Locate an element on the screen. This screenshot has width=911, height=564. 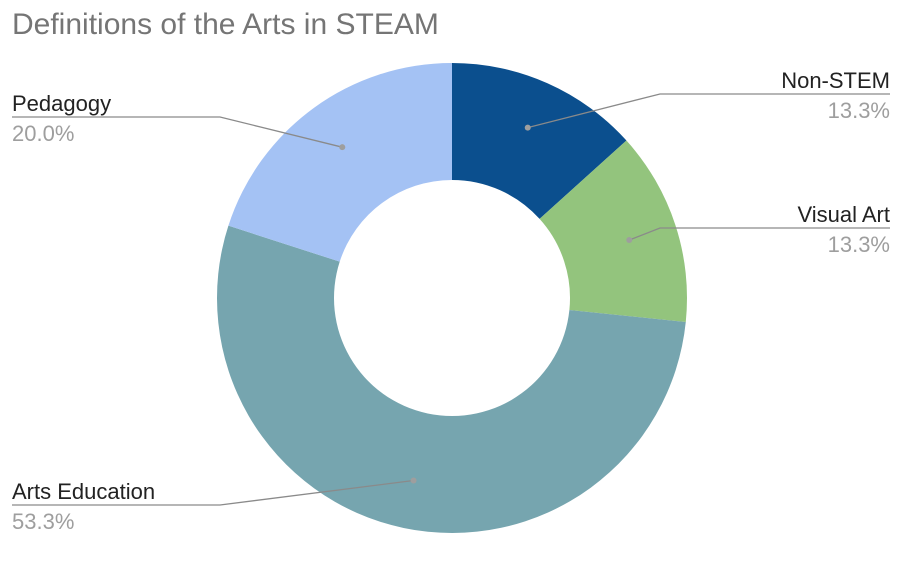
slice-percent-pedagogy: 20.0% is located at coordinates (43, 133).